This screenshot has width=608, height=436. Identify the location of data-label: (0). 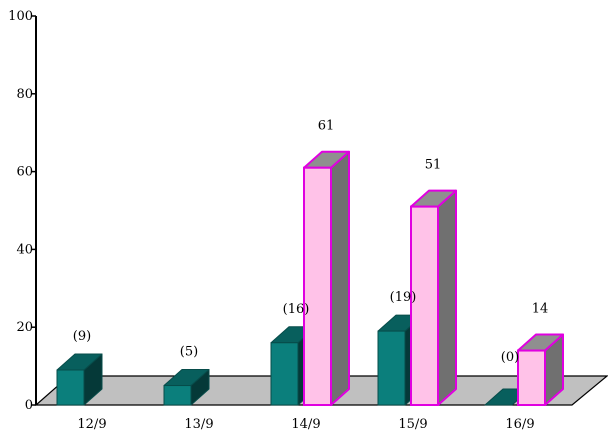
(510, 357).